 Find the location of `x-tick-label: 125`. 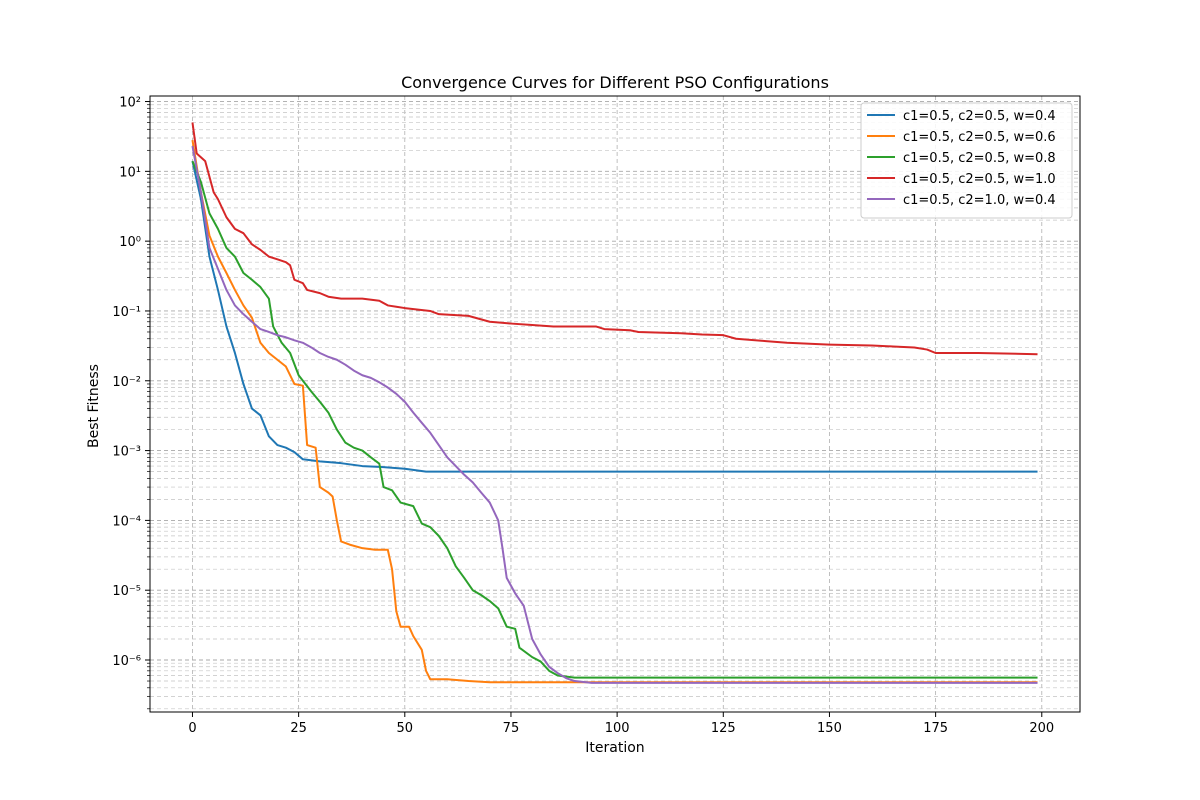

x-tick-label: 125 is located at coordinates (723, 728).